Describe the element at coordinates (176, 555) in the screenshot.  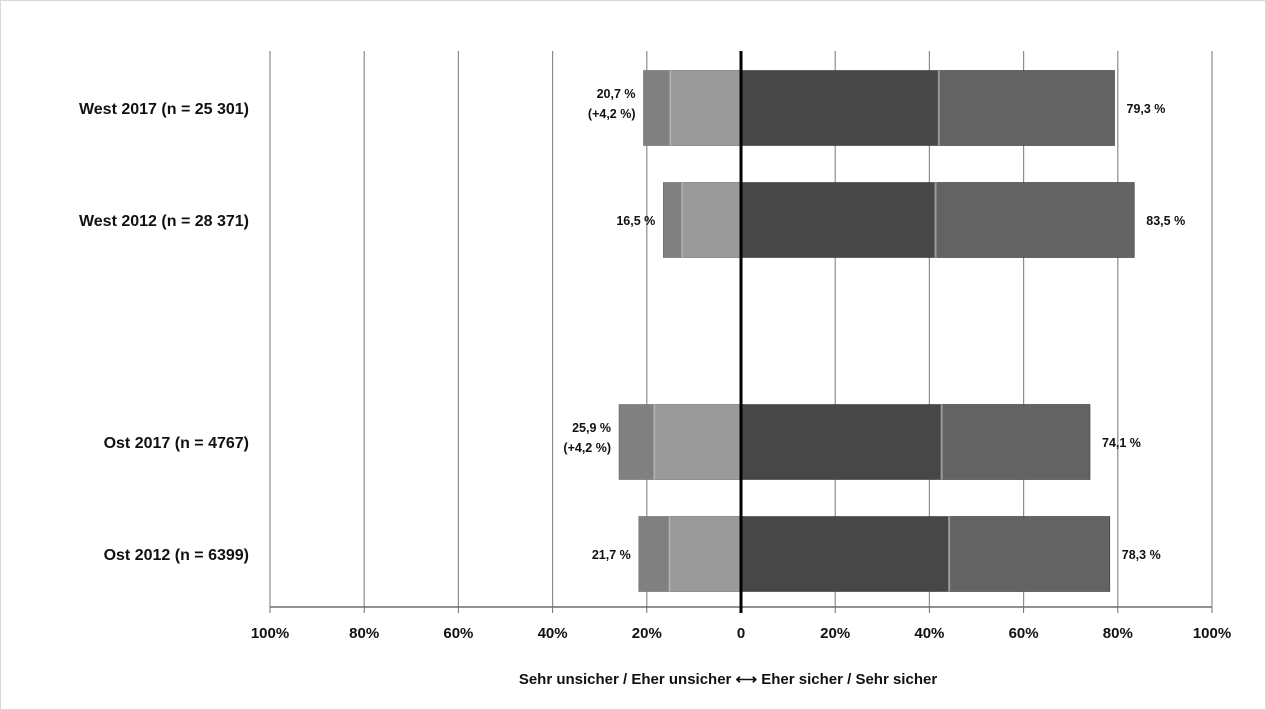
I see `category-label: Ost 2012 (n = 6399)` at that location.